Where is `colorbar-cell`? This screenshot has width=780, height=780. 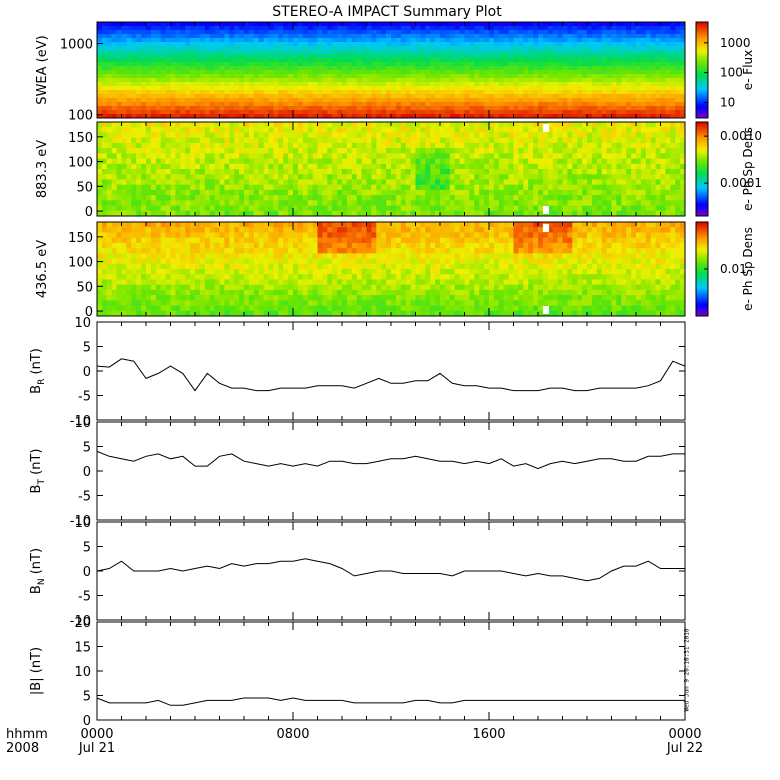
colorbar-cell is located at coordinates (702, 74).